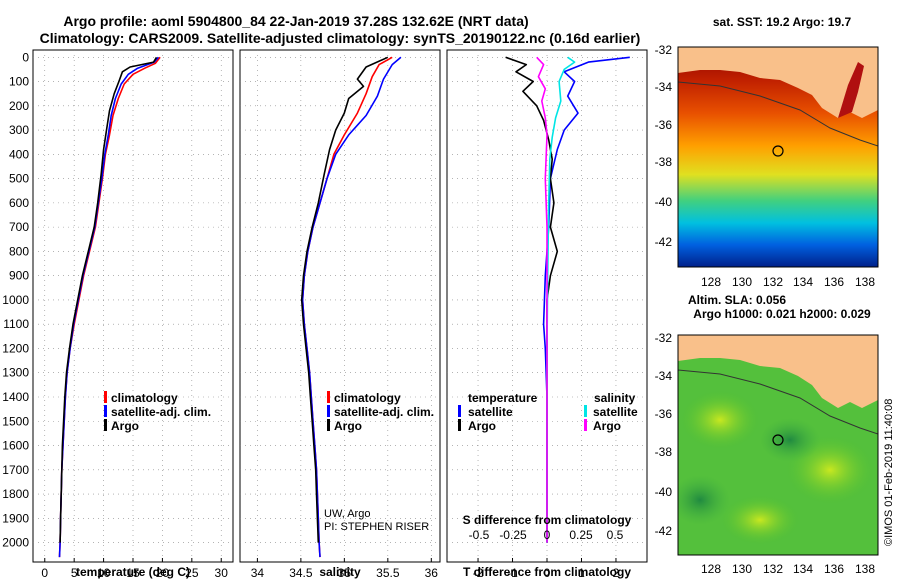 Image resolution: width=900 pixels, height=580 pixels. I want to click on sla-map-frame, so click(778, 445).